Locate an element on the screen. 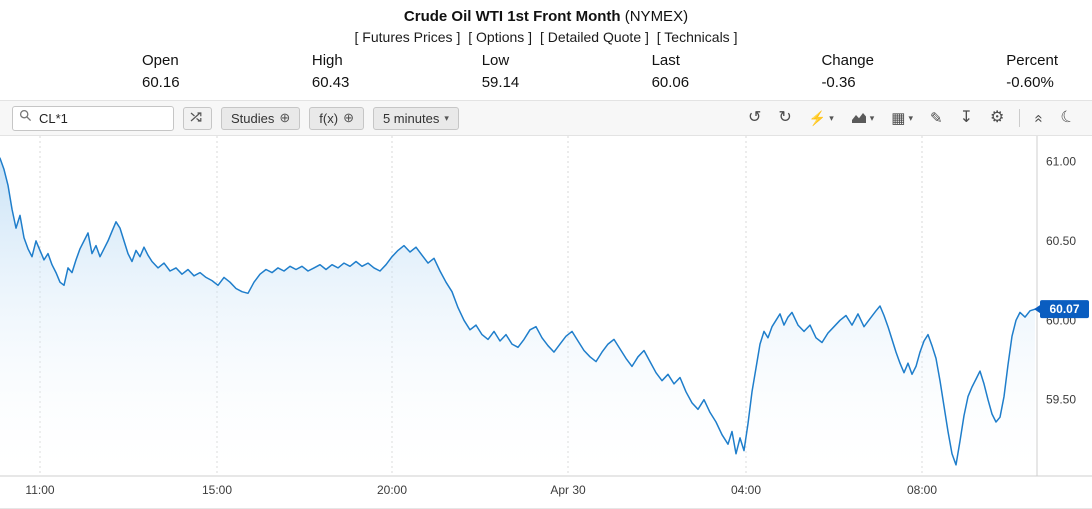  quote-change: Change -0.36 is located at coordinates (847, 71).